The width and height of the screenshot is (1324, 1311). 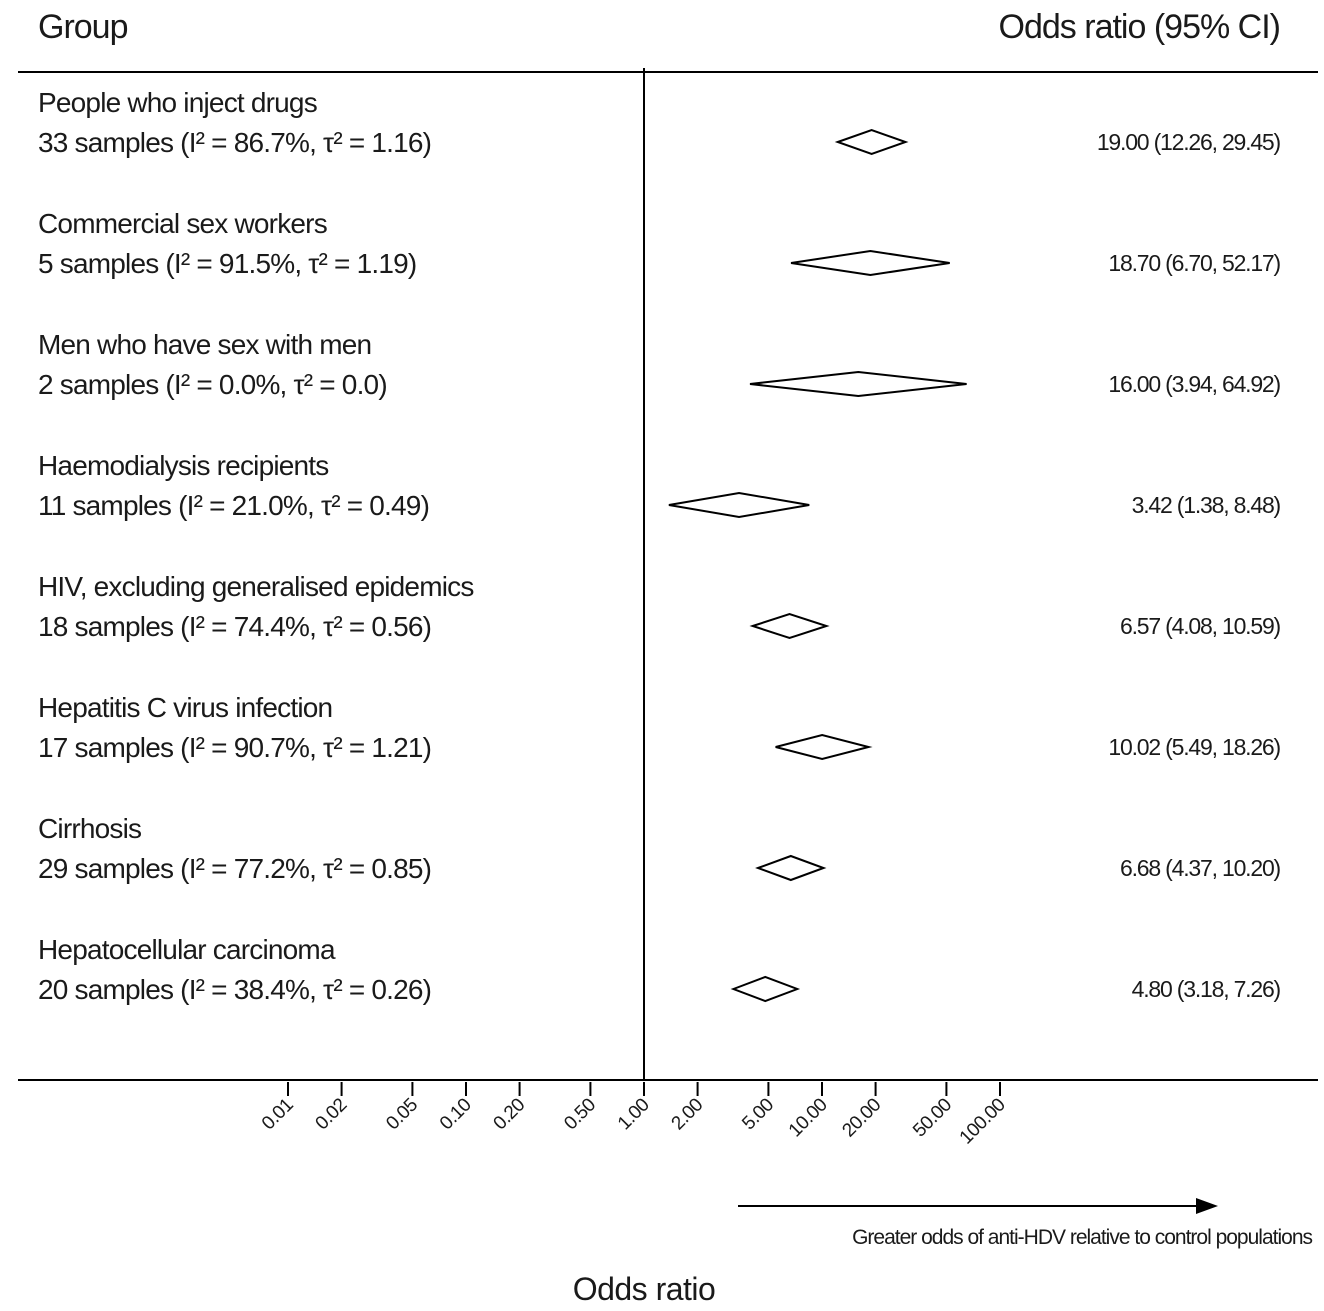 What do you see at coordinates (644, 1289) in the screenshot?
I see `x-axis-label: Odds ratio` at bounding box center [644, 1289].